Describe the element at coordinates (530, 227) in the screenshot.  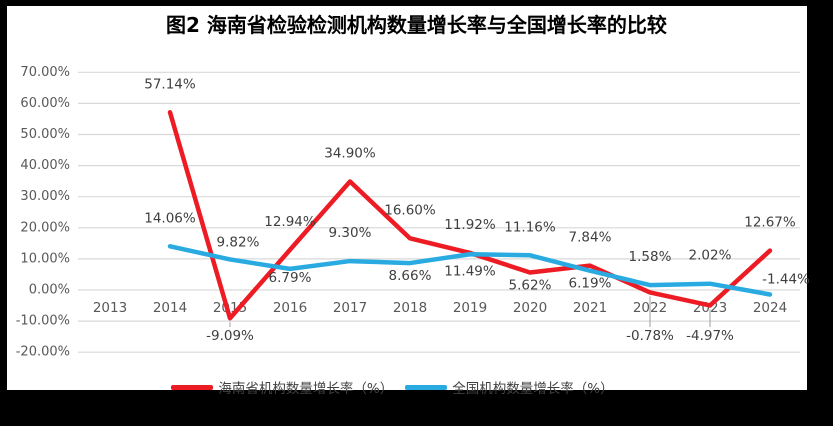
I see `data-label-national: 11.16%` at that location.